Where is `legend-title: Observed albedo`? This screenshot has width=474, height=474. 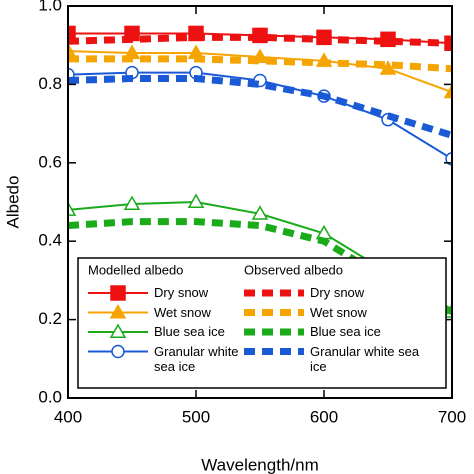
legend-title: Observed albedo is located at coordinates (293, 269).